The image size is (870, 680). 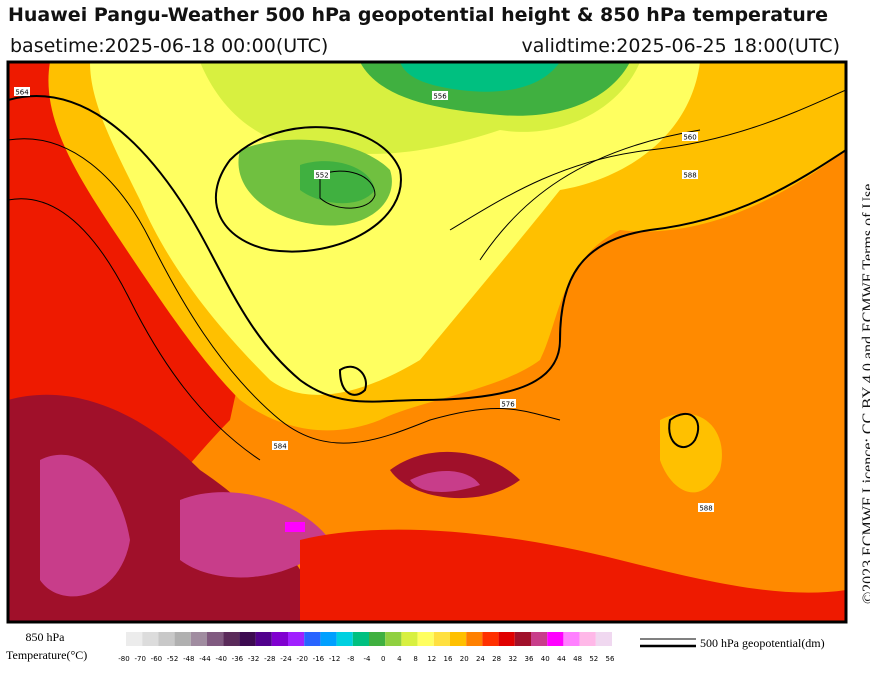 I want to click on colorbar-tick-label: 16, so click(x=448, y=659).